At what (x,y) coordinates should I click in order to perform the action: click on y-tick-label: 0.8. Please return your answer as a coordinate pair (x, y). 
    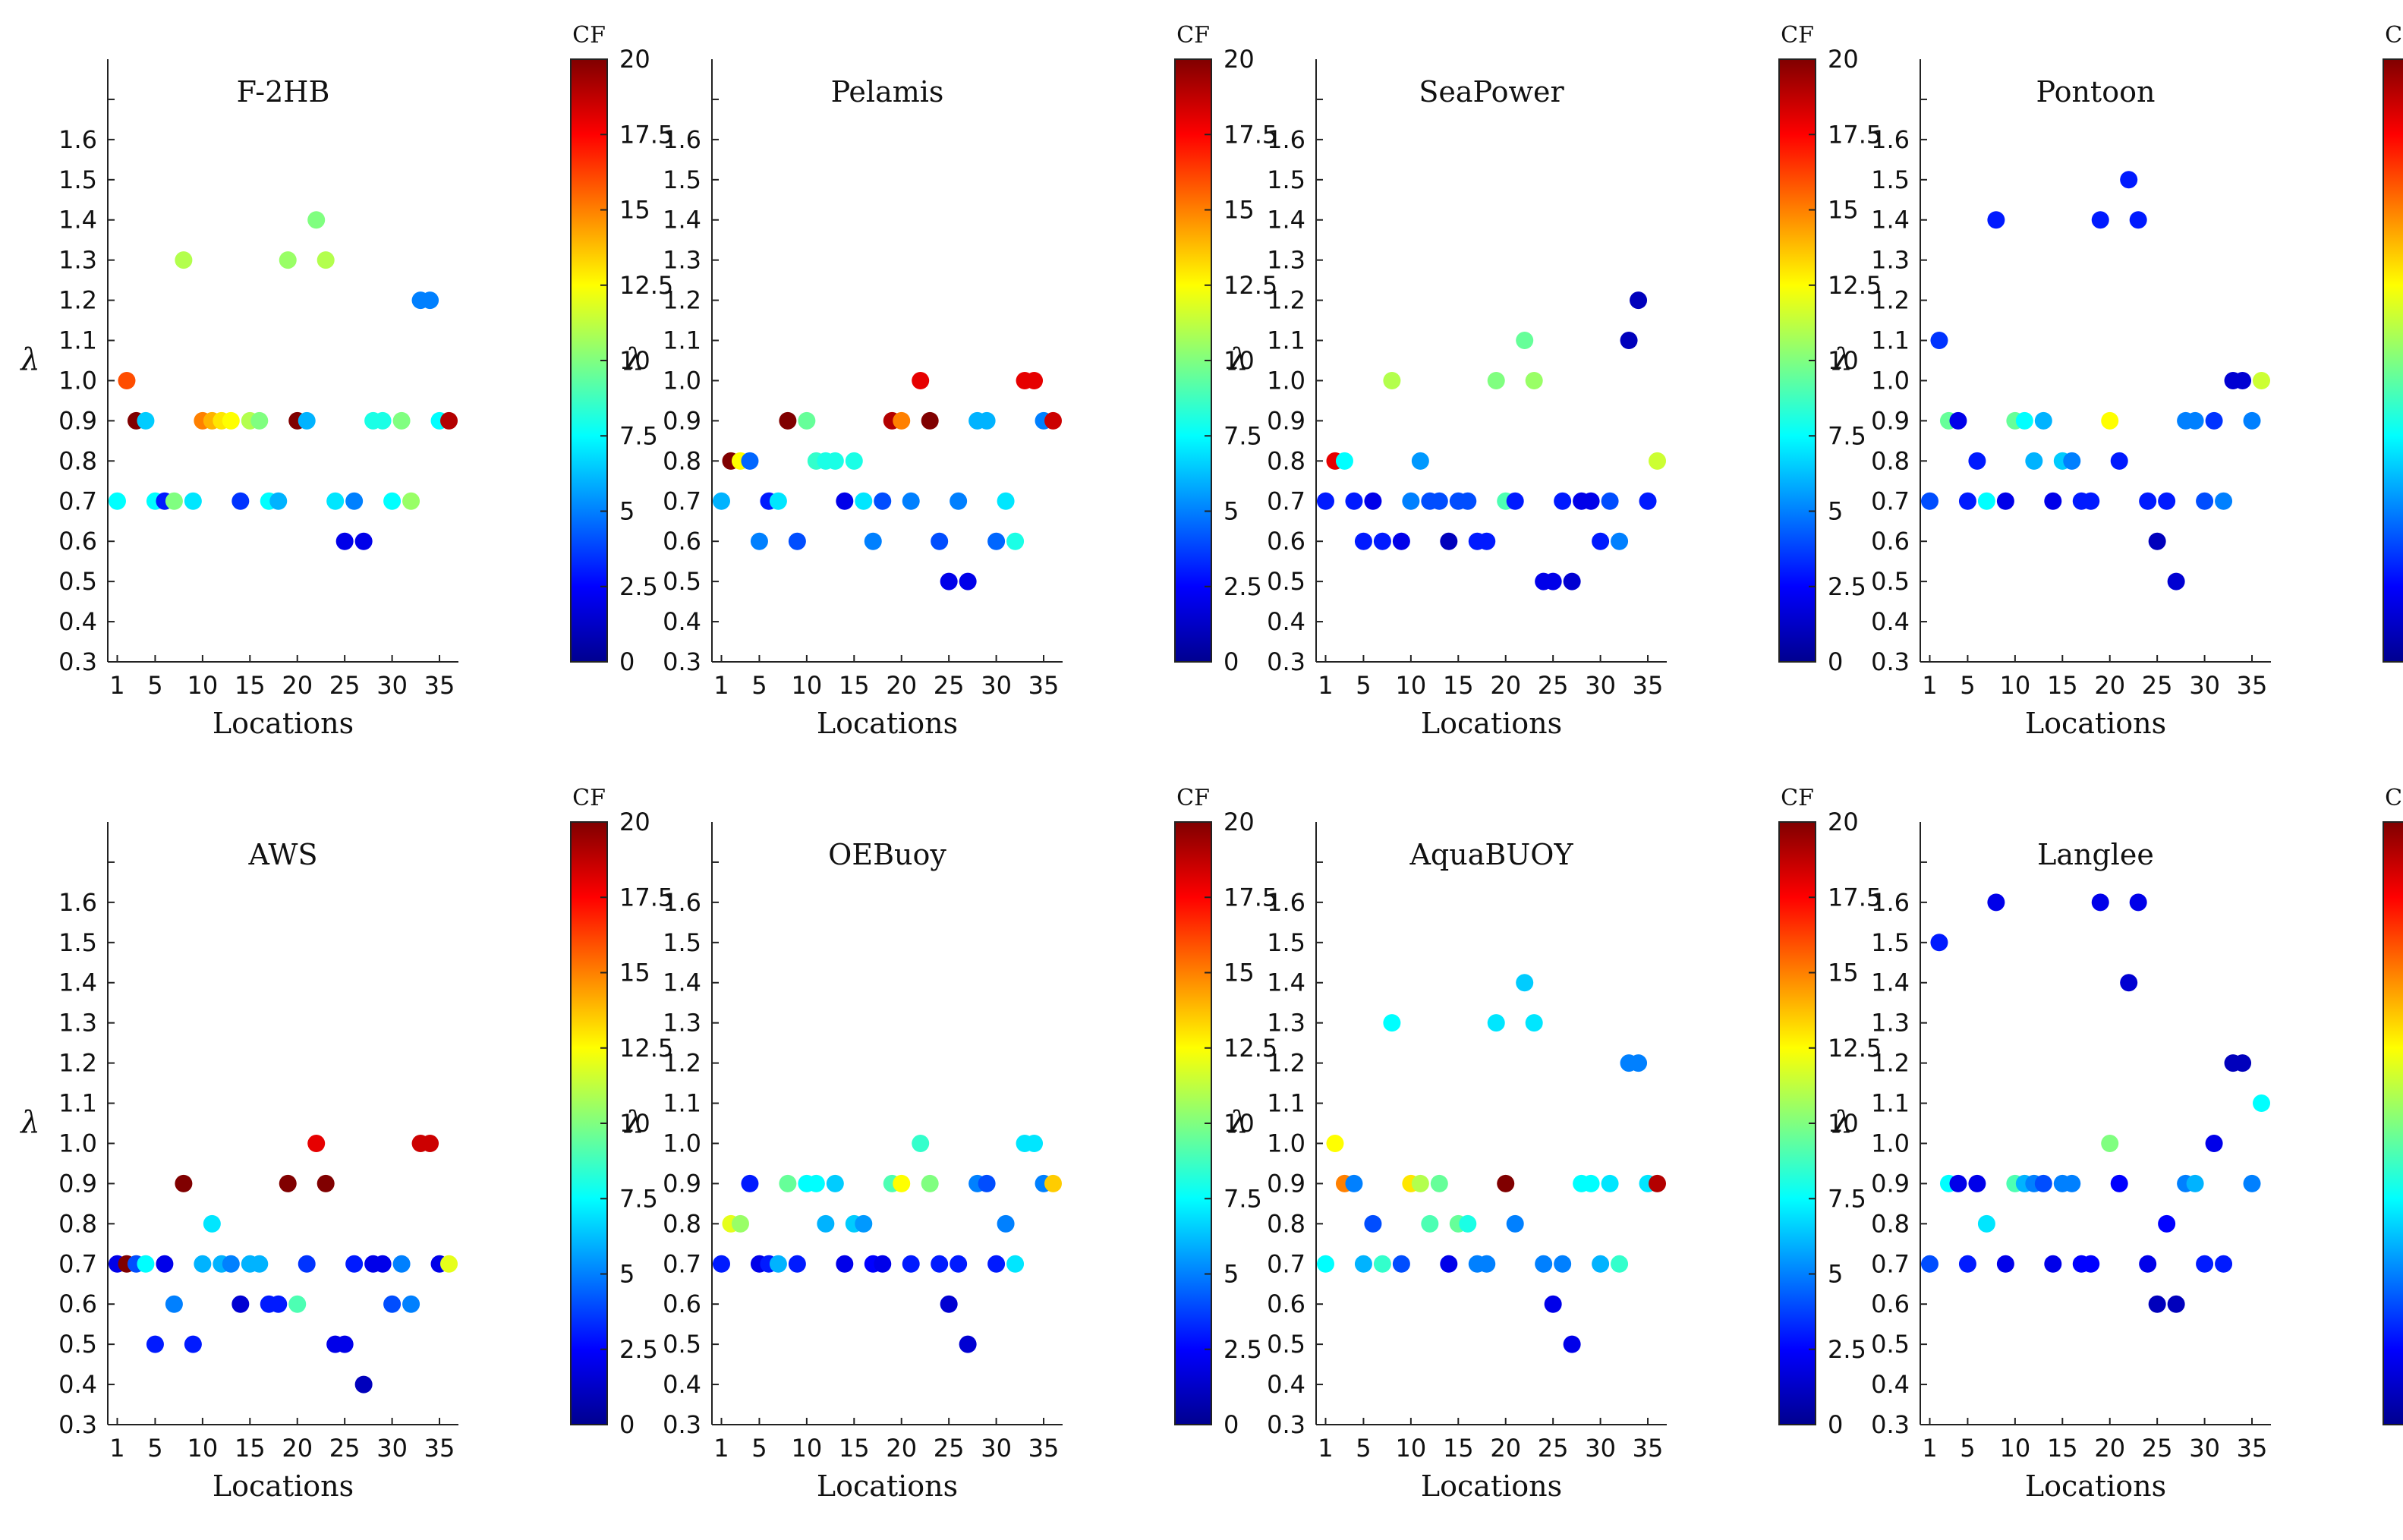
    Looking at the image, I should click on (1286, 1223).